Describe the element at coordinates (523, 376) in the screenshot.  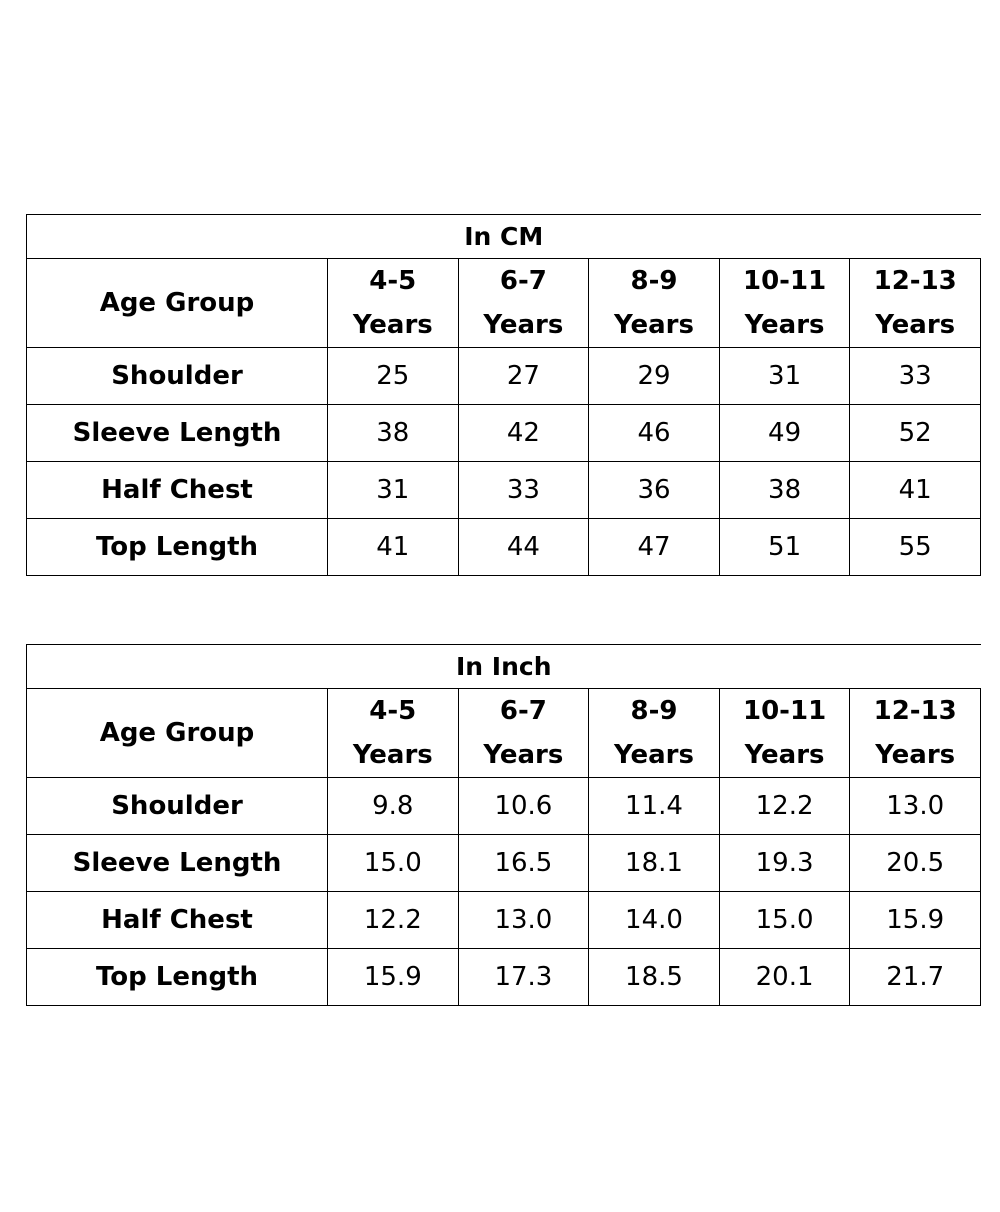
I see `value-cell: 27` at that location.